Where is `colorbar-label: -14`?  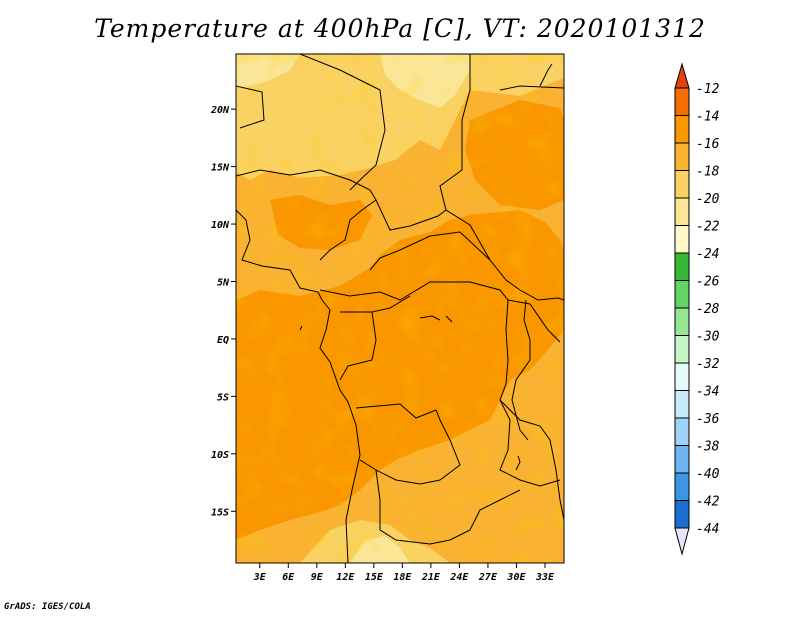
colorbar-label: -14 is located at coordinates (707, 117).